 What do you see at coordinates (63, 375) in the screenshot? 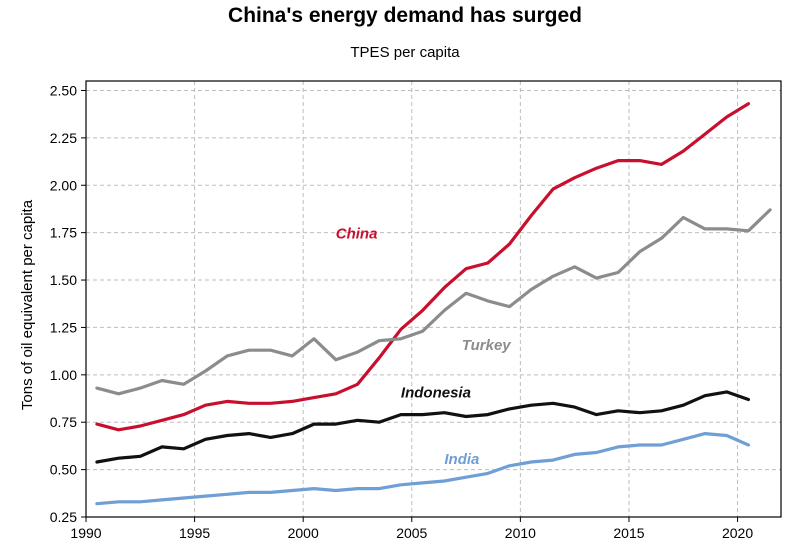
I see `y-tick-label: 1.00` at bounding box center [63, 375].